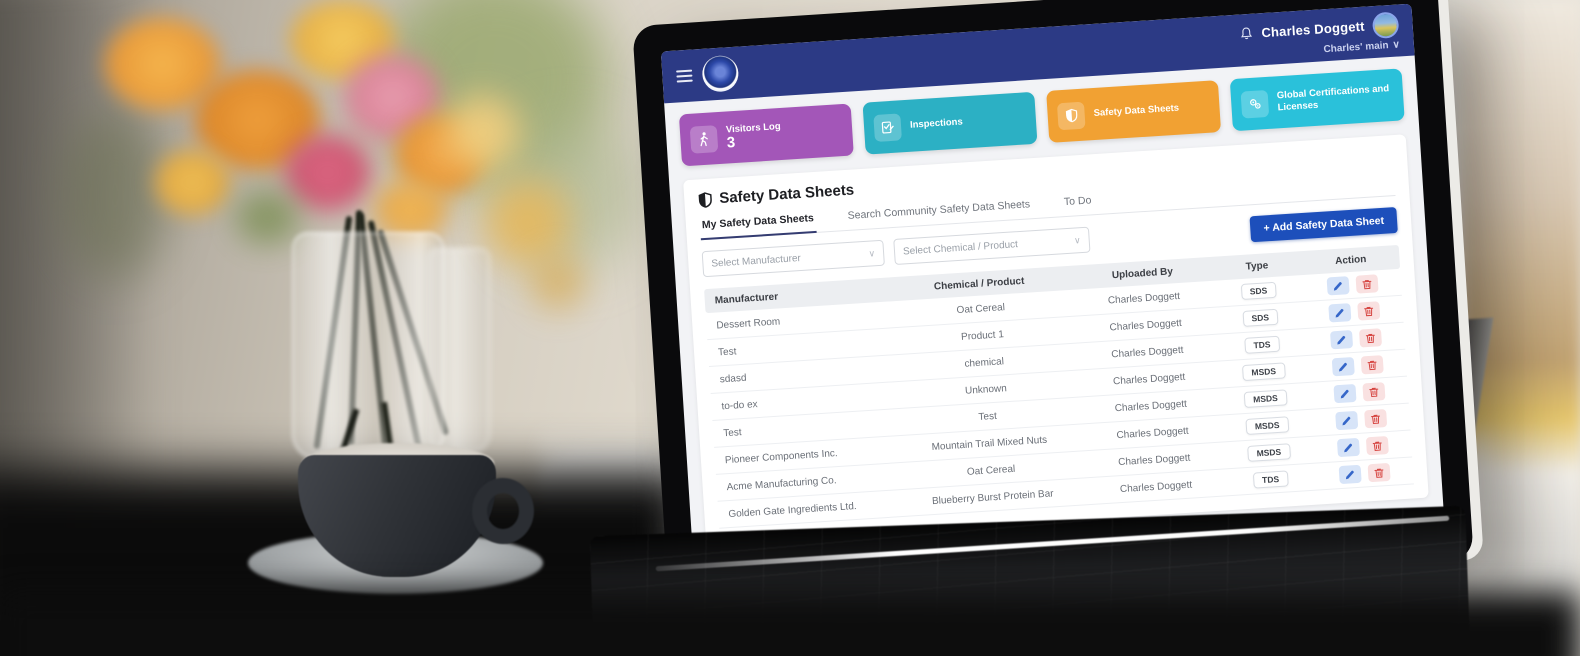 The image size is (1580, 656). I want to click on chemical-select: Select Chemical / Product ∨, so click(992, 246).